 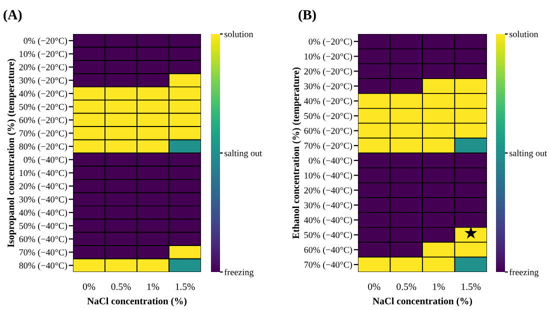 I want to click on chart-title: (B), so click(x=307, y=16).